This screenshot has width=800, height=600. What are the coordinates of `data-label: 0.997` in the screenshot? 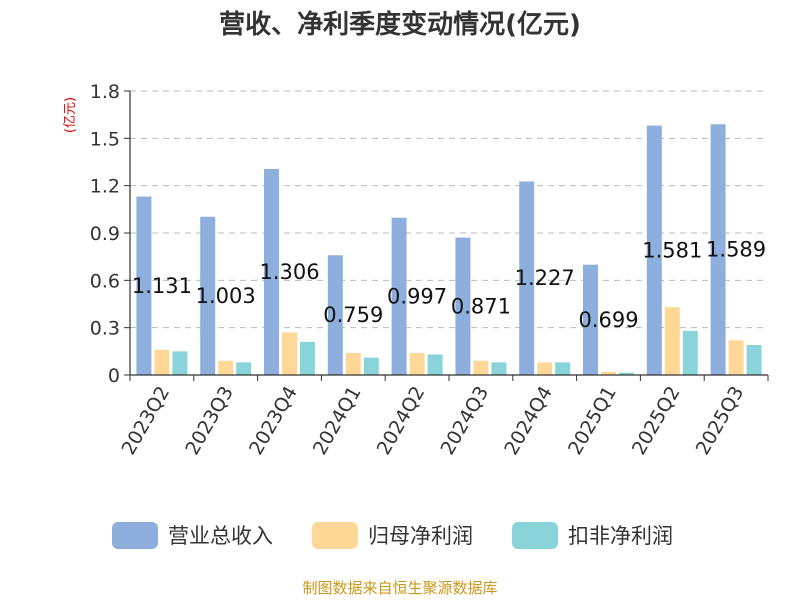 It's located at (417, 296).